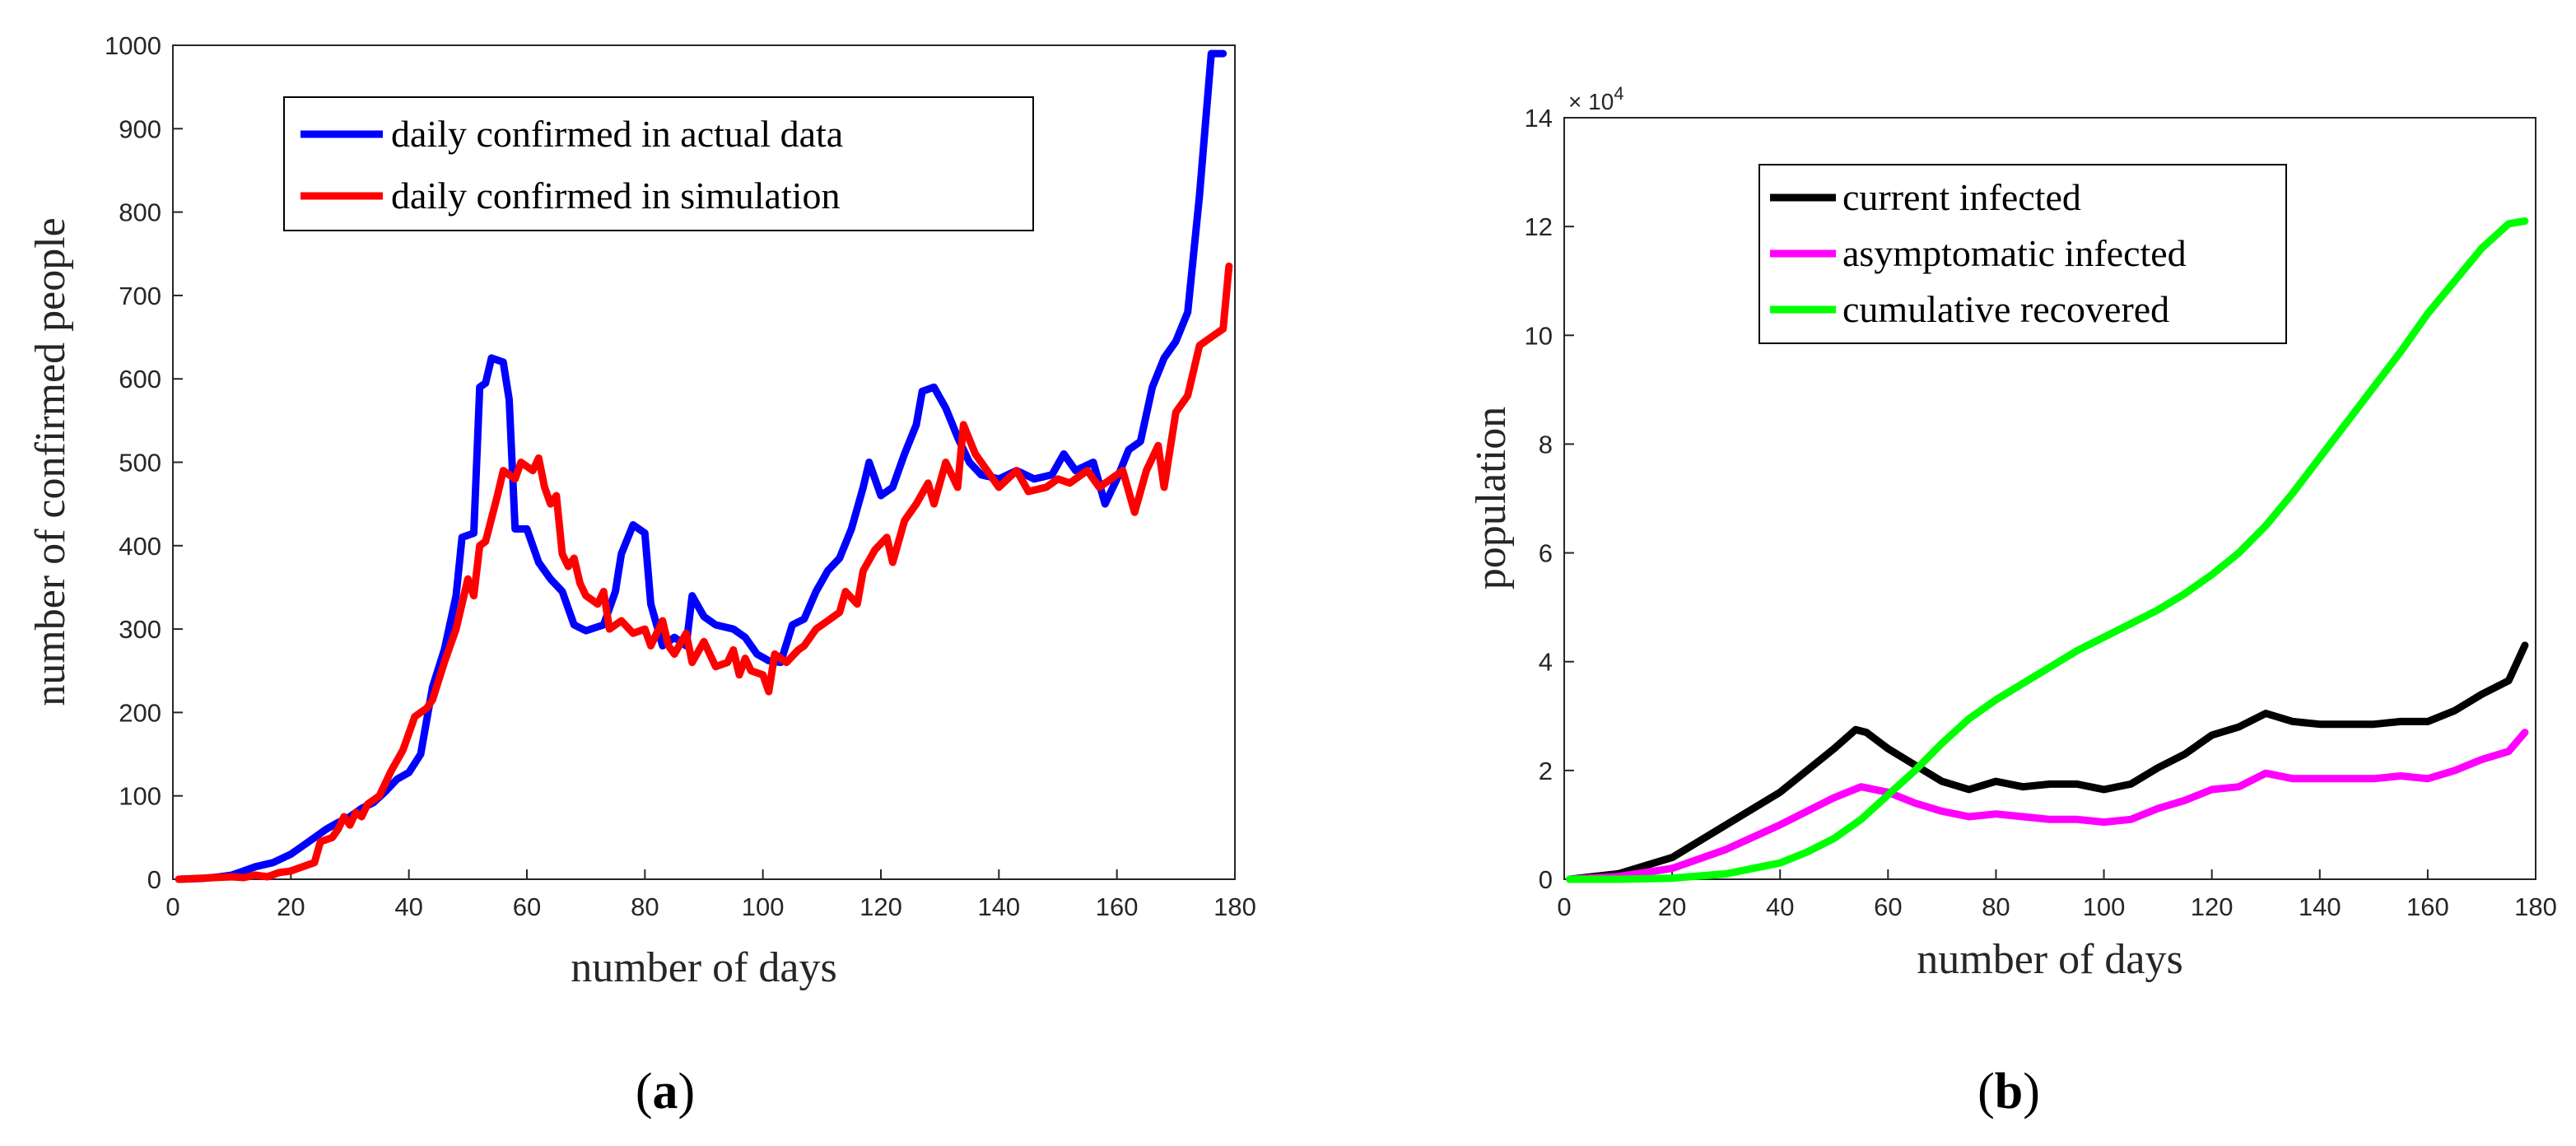 This screenshot has width=2576, height=1146. Describe the element at coordinates (1996, 906) in the screenshot. I see `b-x-tick-label: 80` at that location.